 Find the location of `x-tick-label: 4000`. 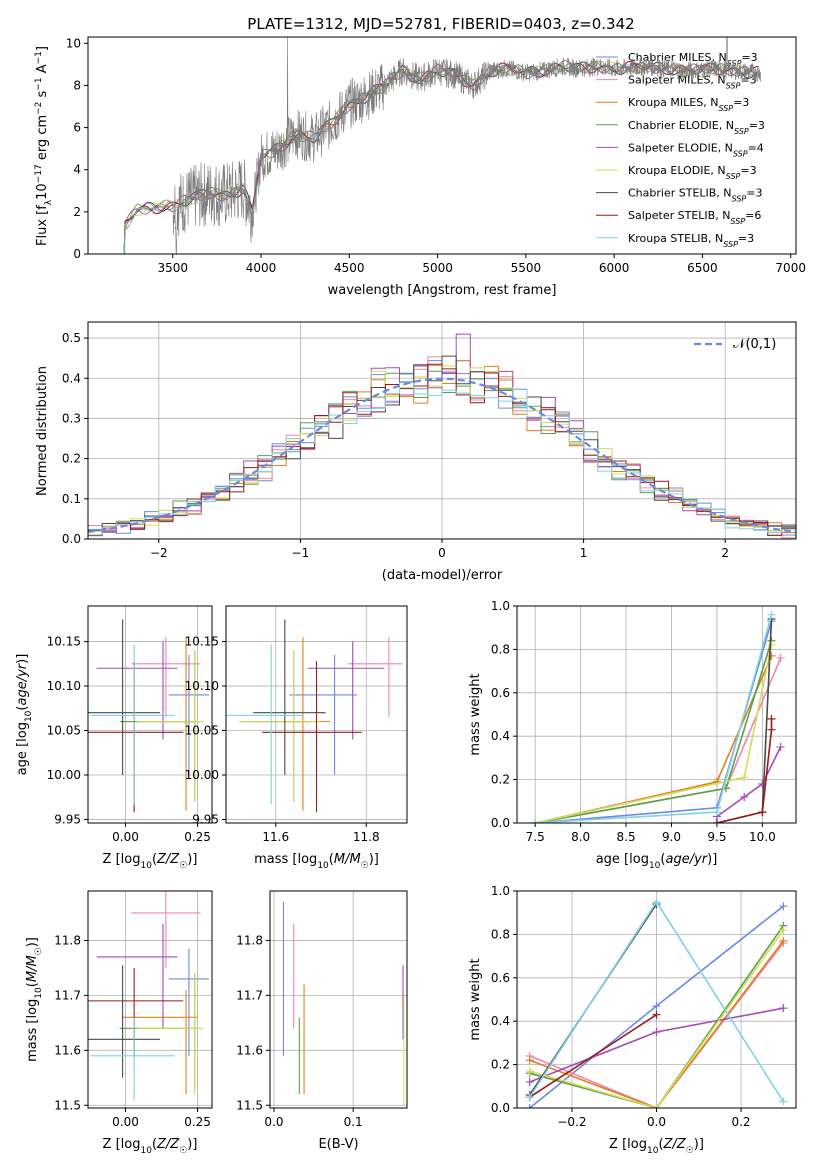

x-tick-label: 4000 is located at coordinates (261, 268).